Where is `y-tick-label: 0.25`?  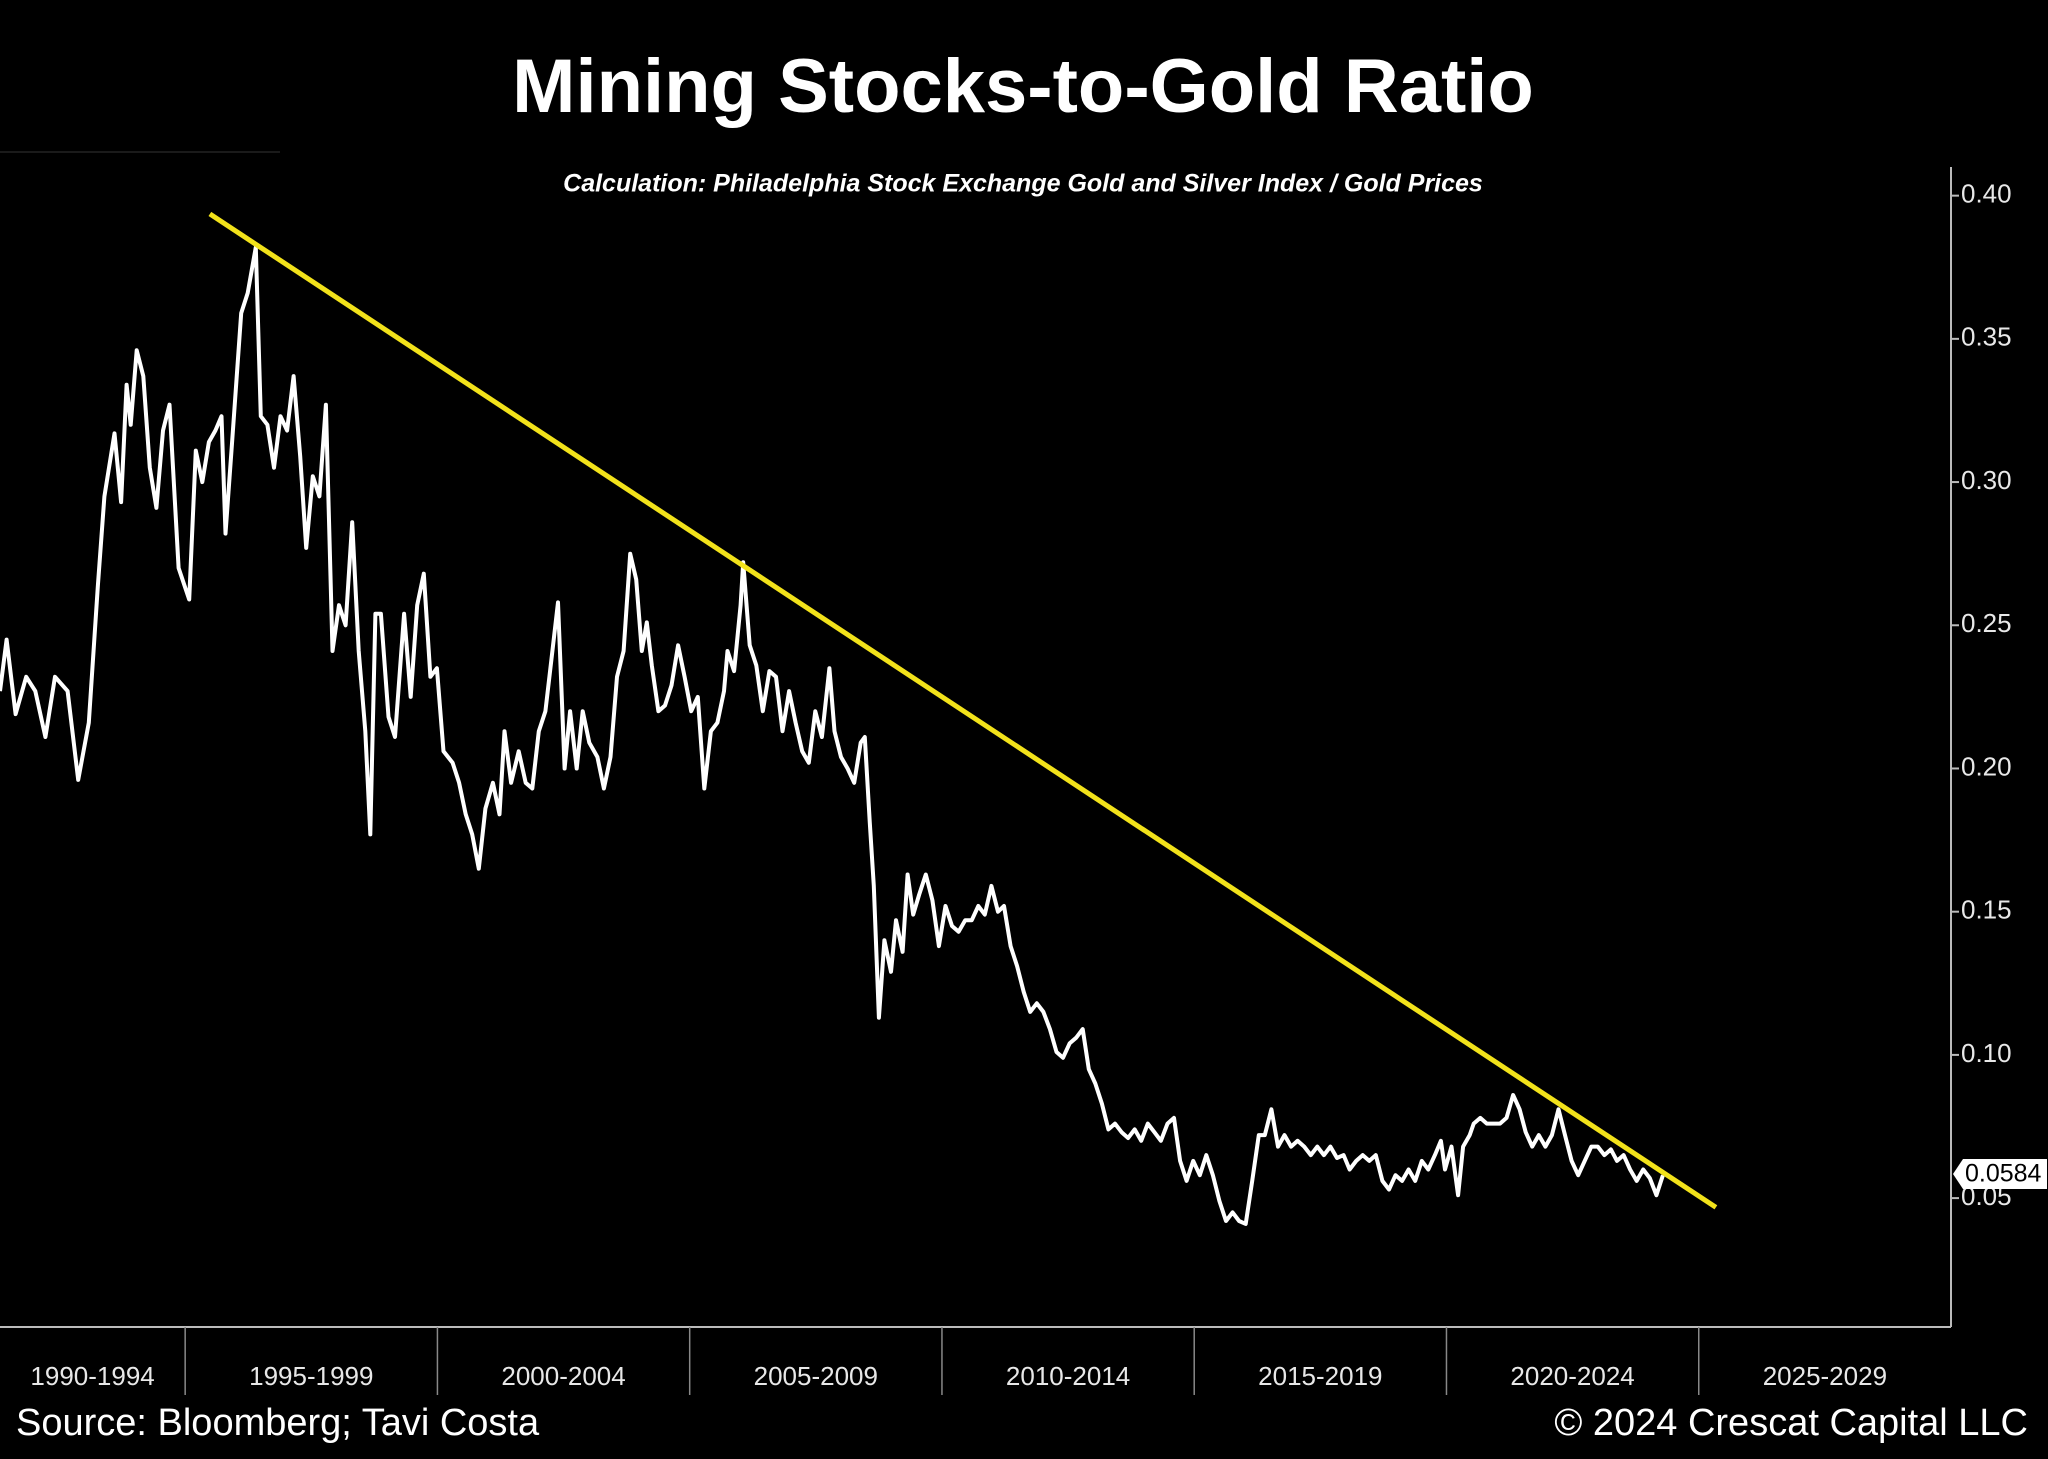
y-tick-label: 0.25 is located at coordinates (1986, 623).